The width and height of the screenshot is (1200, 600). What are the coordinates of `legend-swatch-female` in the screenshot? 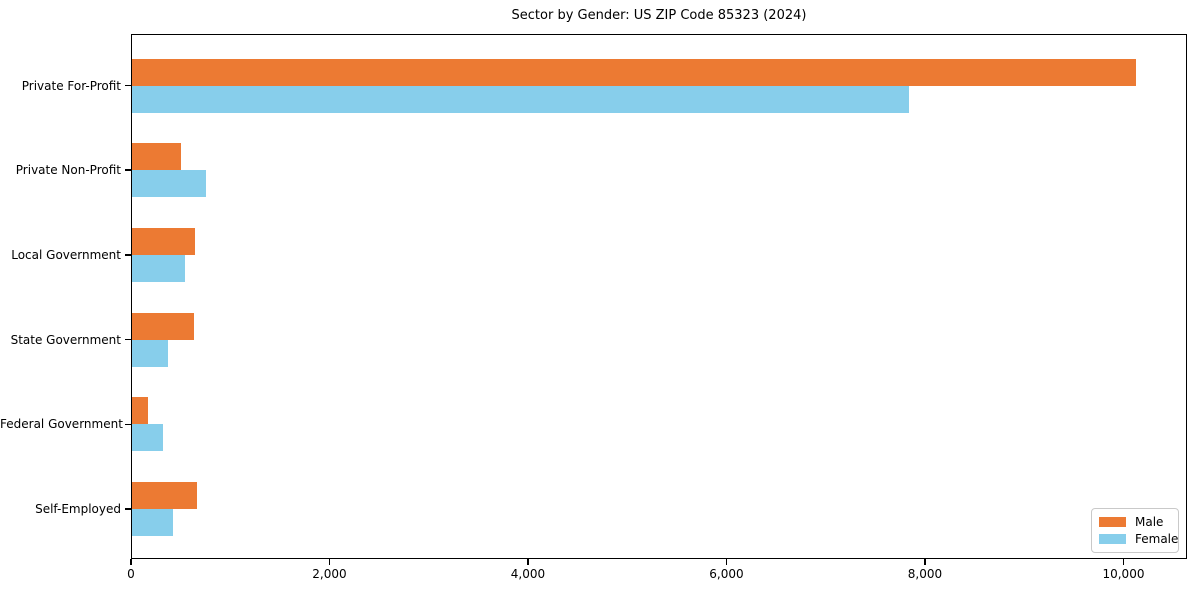 It's located at (1112, 539).